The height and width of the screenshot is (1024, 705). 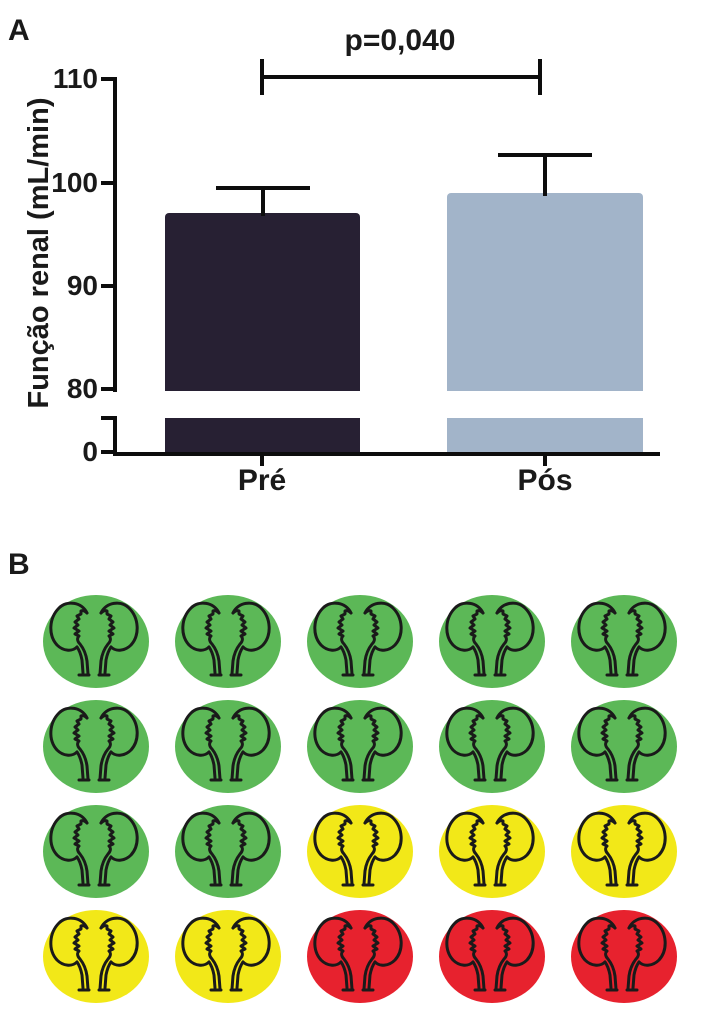 I want to click on panel-b-label: B, so click(x=19, y=564).